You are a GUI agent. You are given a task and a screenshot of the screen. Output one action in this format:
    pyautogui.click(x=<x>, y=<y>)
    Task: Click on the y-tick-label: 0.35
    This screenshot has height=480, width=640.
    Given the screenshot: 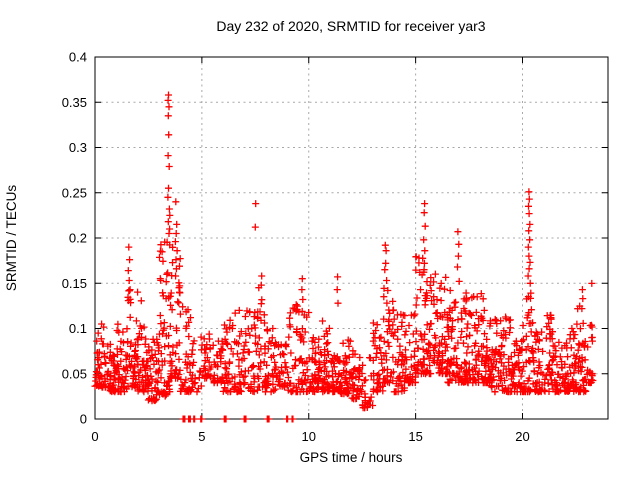 What is the action you would take?
    pyautogui.click(x=74, y=102)
    